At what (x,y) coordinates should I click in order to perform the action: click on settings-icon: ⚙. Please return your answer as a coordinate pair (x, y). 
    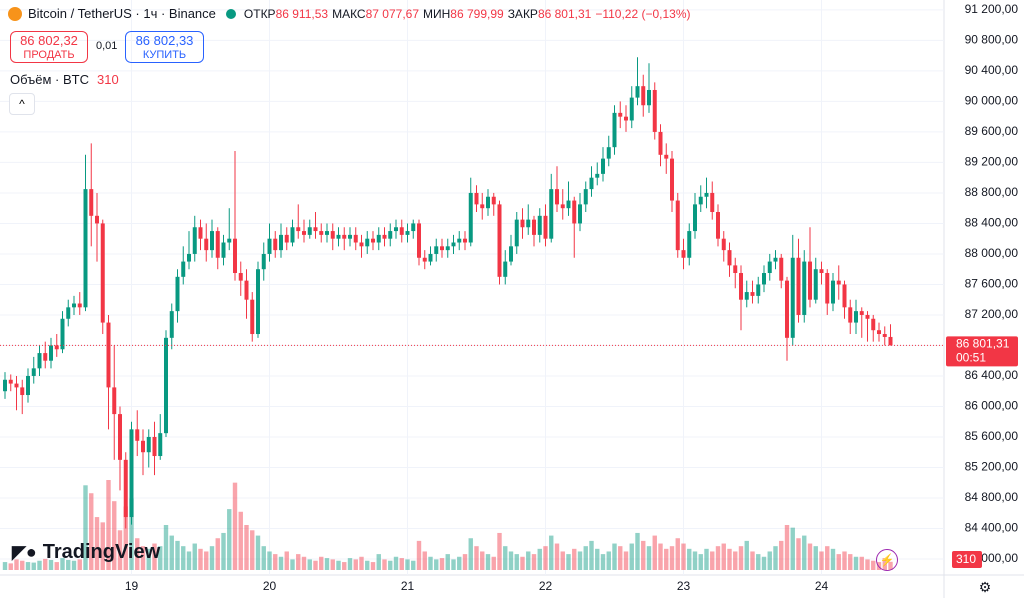
    Looking at the image, I should click on (985, 587).